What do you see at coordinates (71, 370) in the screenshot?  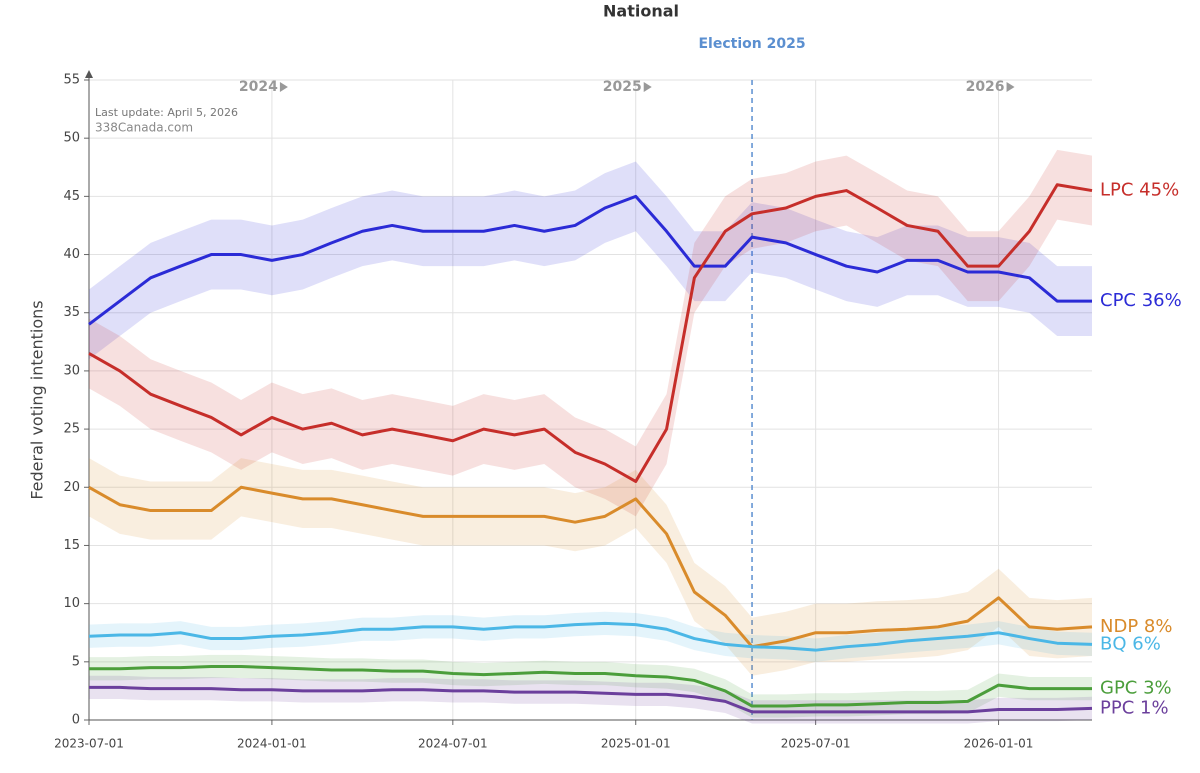 I see `y-tick-label: 30` at bounding box center [71, 370].